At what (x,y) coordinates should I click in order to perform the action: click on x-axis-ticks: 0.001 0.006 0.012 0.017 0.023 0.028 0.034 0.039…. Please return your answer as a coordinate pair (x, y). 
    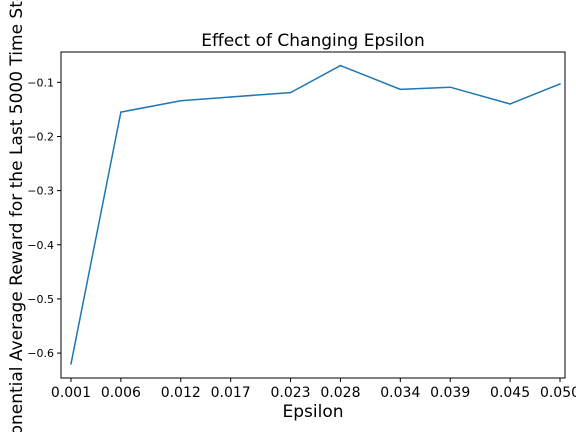
    Looking at the image, I should click on (313, 389).